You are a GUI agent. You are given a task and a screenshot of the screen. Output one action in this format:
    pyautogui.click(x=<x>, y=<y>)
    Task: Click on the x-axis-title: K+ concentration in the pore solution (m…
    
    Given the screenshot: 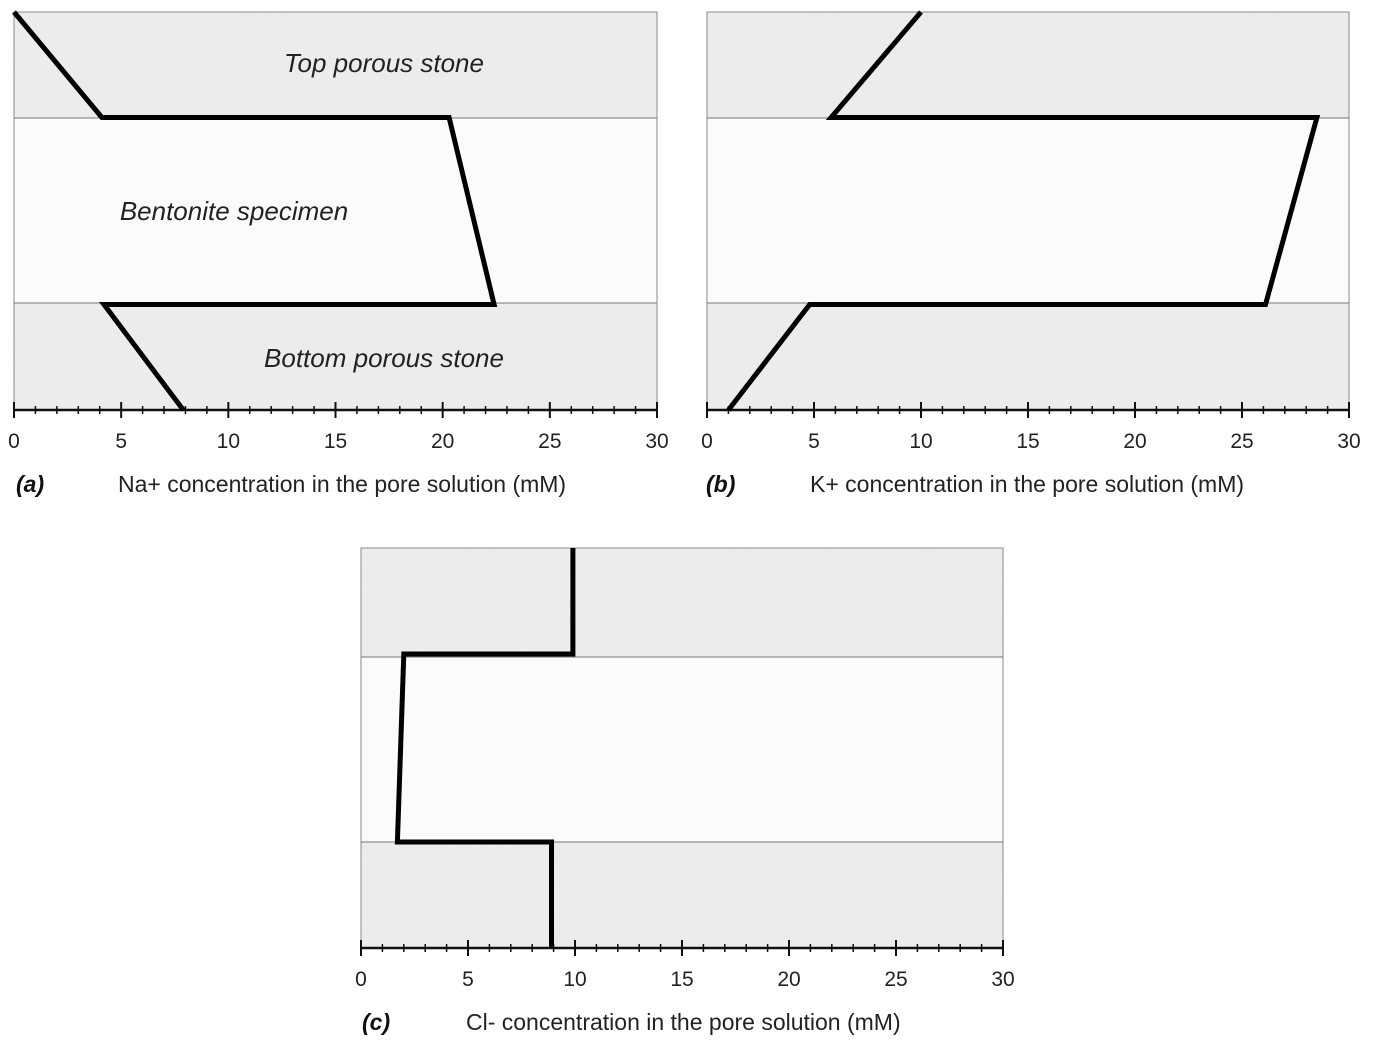 What is the action you would take?
    pyautogui.click(x=1027, y=484)
    